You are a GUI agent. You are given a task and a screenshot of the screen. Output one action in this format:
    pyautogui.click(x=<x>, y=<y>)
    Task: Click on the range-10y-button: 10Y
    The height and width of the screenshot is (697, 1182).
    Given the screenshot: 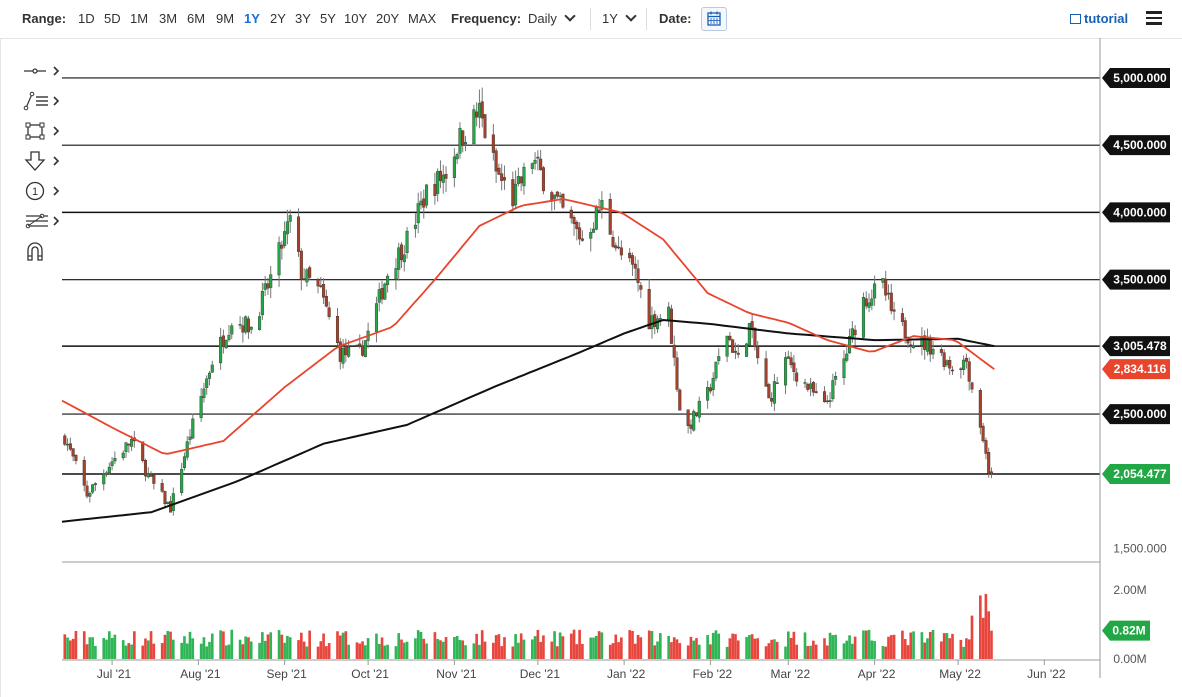 What is the action you would take?
    pyautogui.click(x=356, y=18)
    